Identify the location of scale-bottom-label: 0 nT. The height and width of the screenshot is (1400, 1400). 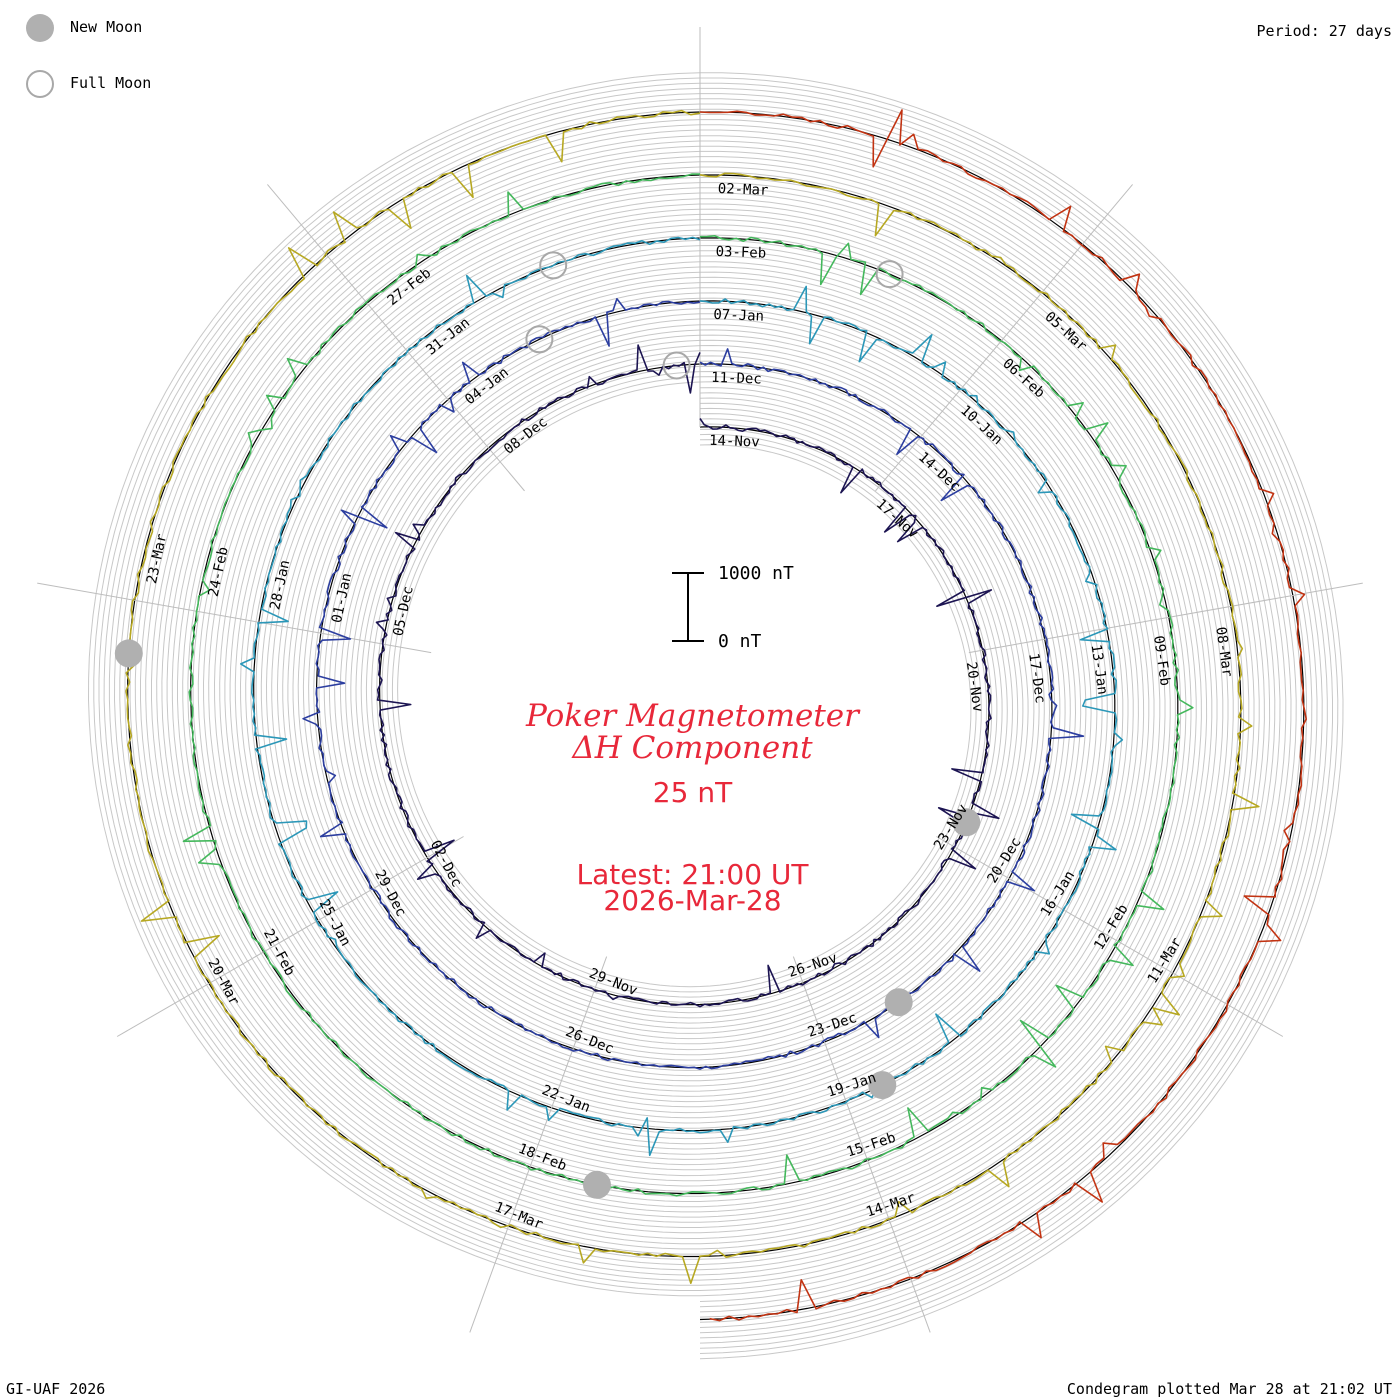
(740, 641).